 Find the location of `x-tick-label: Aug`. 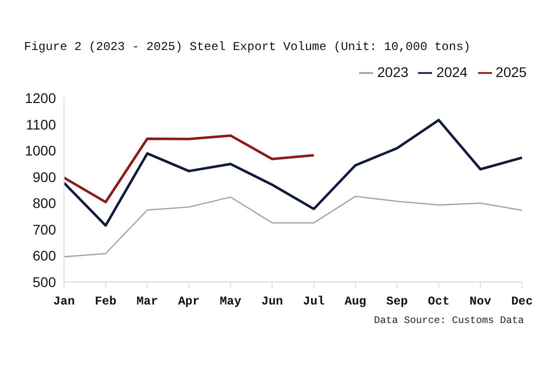

x-tick-label: Aug is located at coordinates (355, 301).